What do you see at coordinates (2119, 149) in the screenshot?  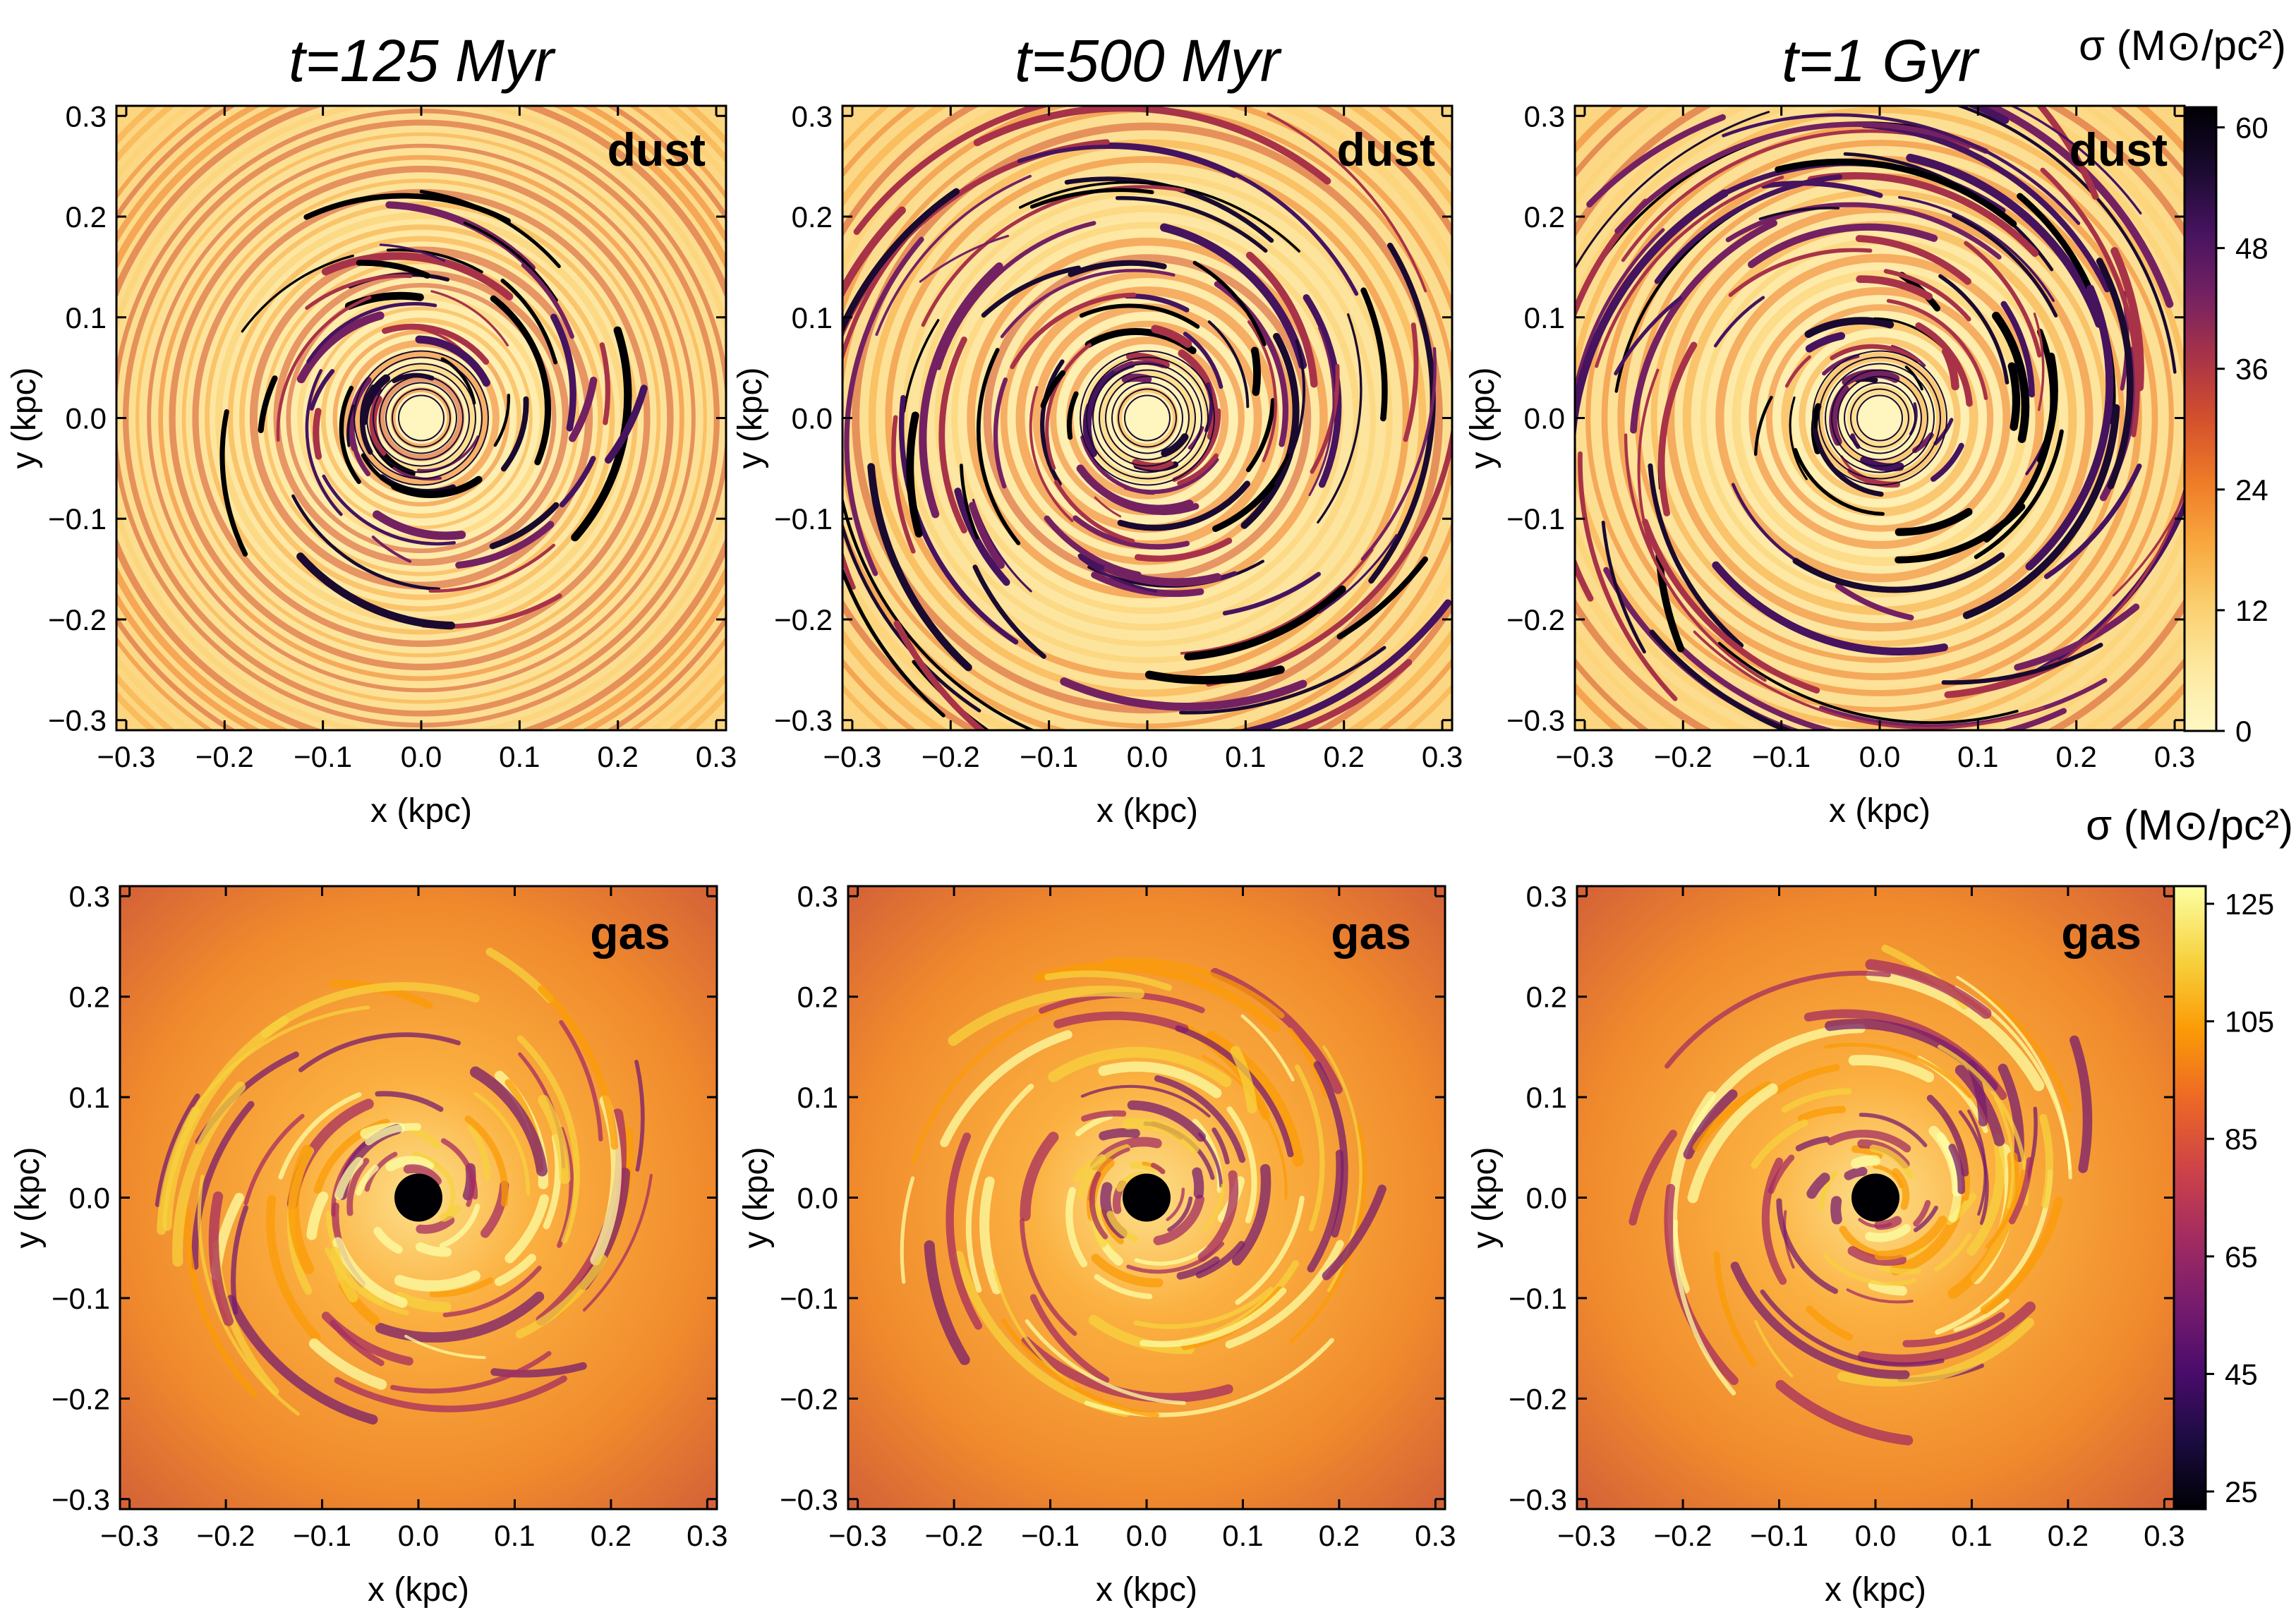 I see `inset-label-dust: dust` at bounding box center [2119, 149].